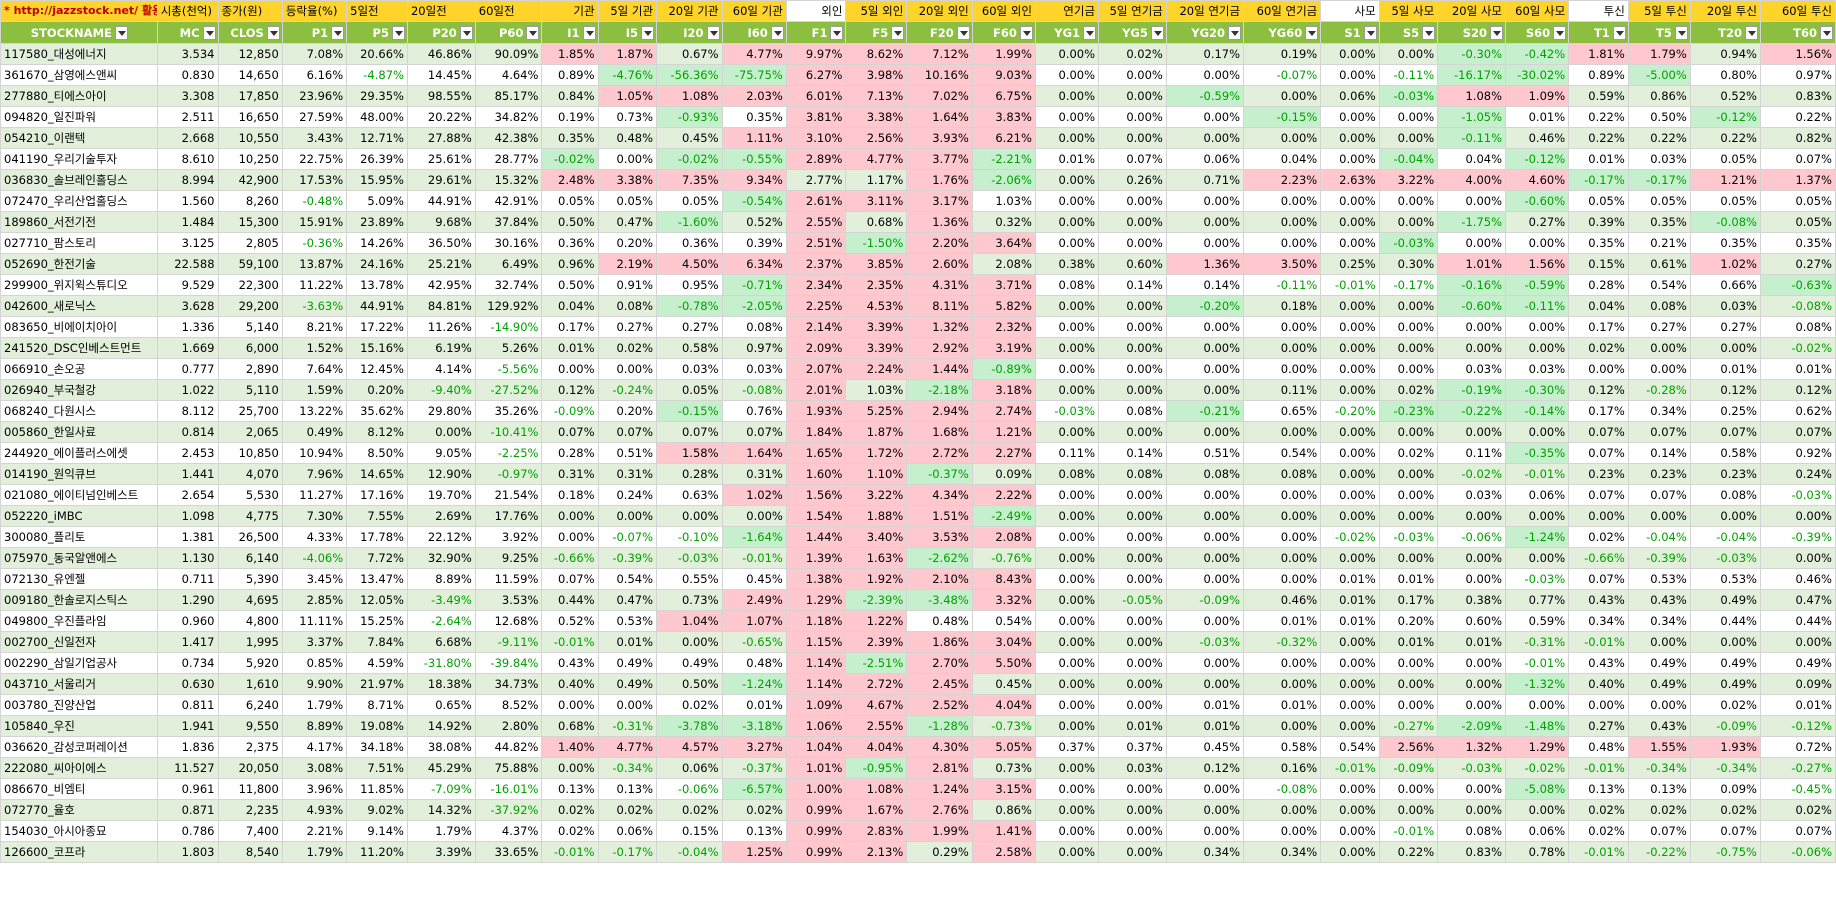  What do you see at coordinates (1725, 851) in the screenshot?
I see `data-cell: -0.75%` at bounding box center [1725, 851].